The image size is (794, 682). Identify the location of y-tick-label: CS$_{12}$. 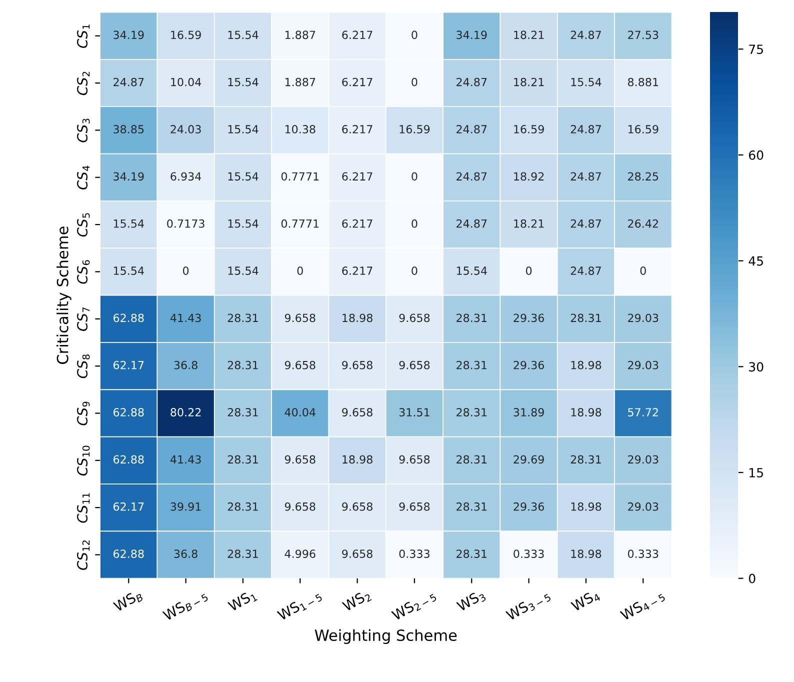
(83, 555).